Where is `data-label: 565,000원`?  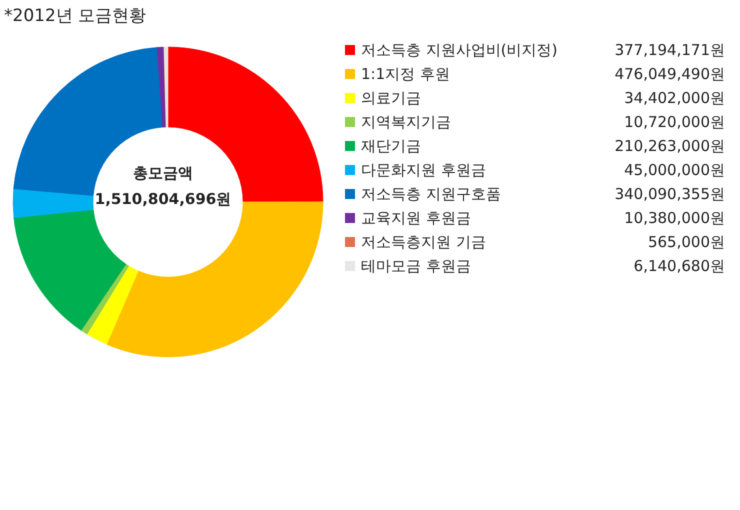 data-label: 565,000원 is located at coordinates (686, 242).